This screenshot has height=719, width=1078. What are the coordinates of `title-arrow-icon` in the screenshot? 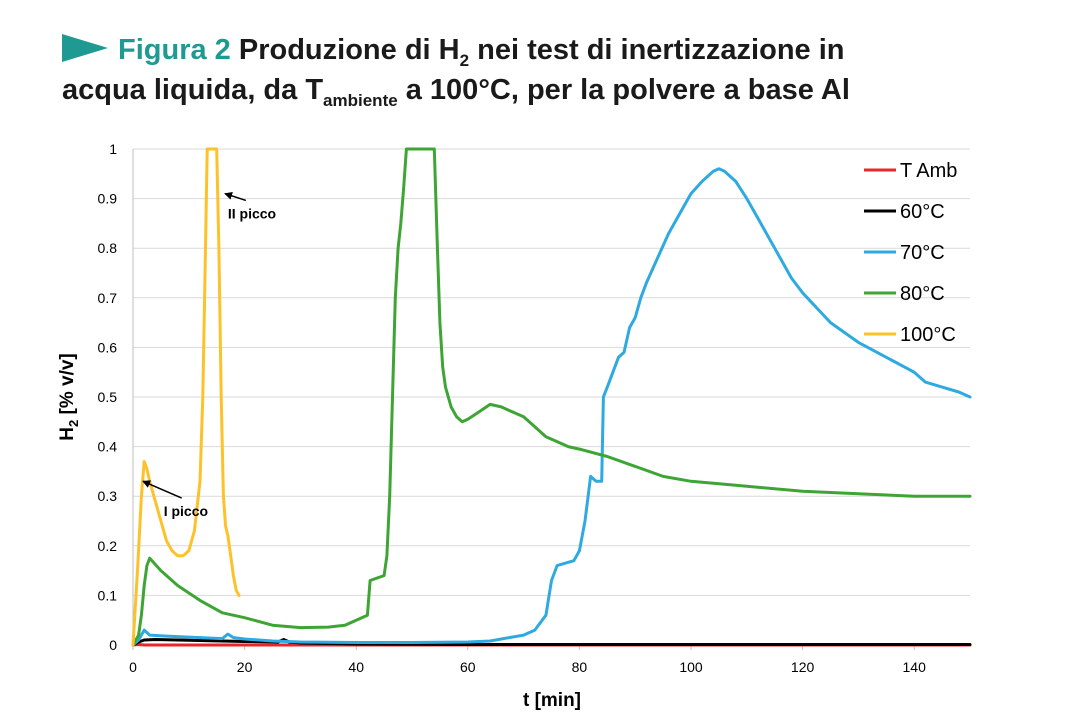 It's located at (85, 48).